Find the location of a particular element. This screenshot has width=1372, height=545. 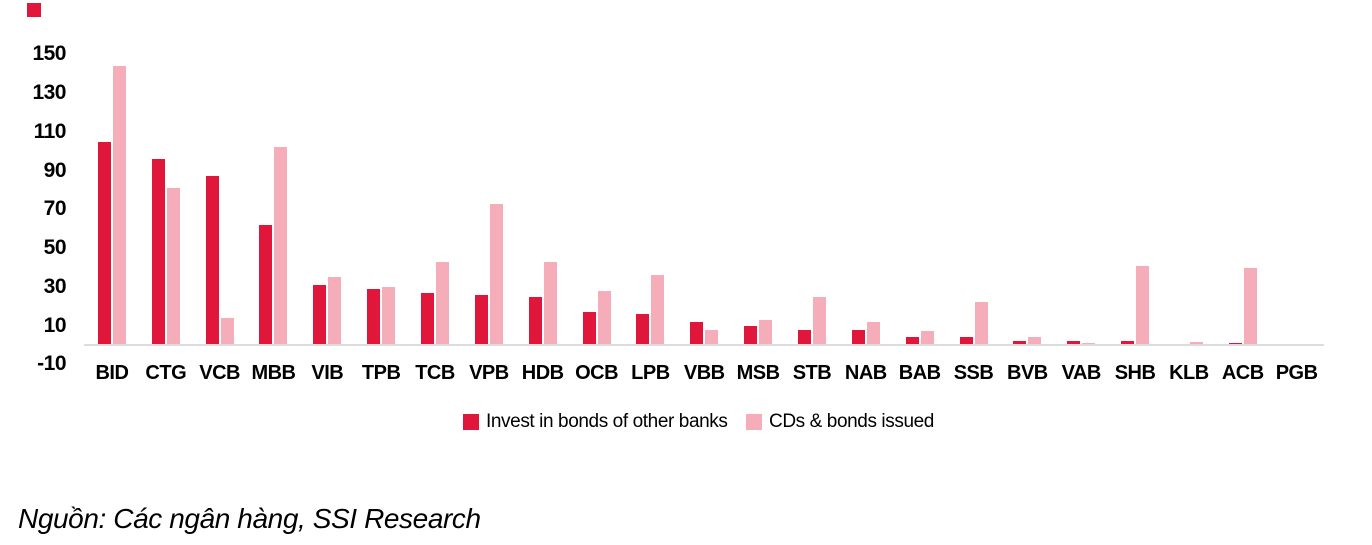

bar-invest-HDB is located at coordinates (535, 320).